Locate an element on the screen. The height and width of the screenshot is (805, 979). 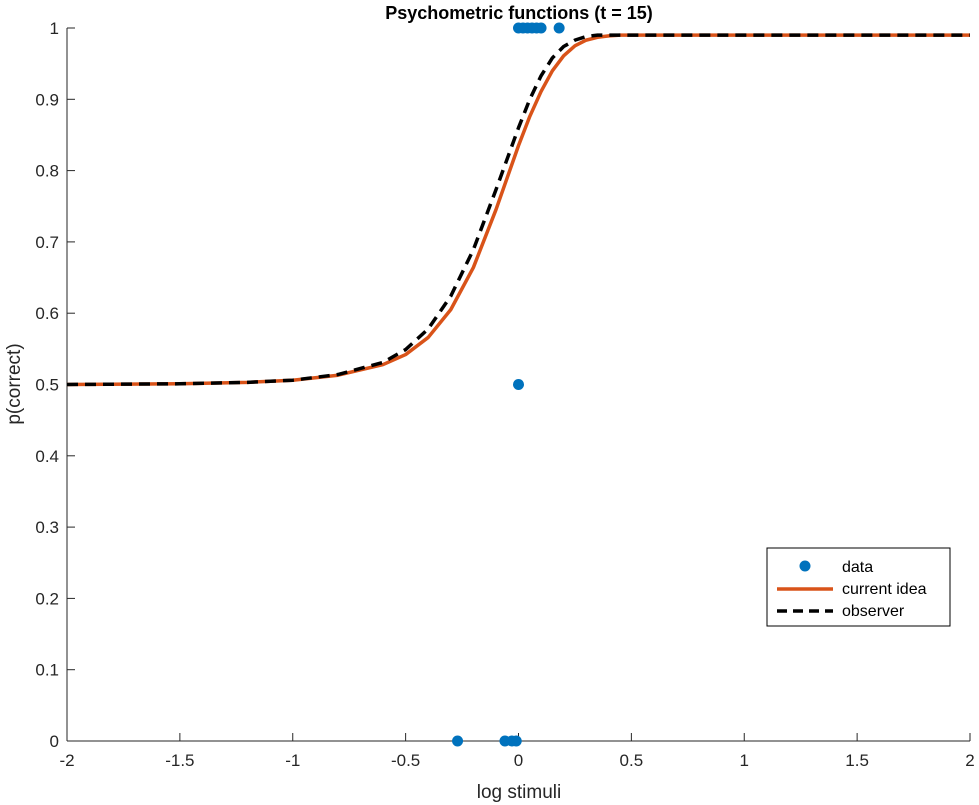
legend-data-label: data is located at coordinates (857, 567).